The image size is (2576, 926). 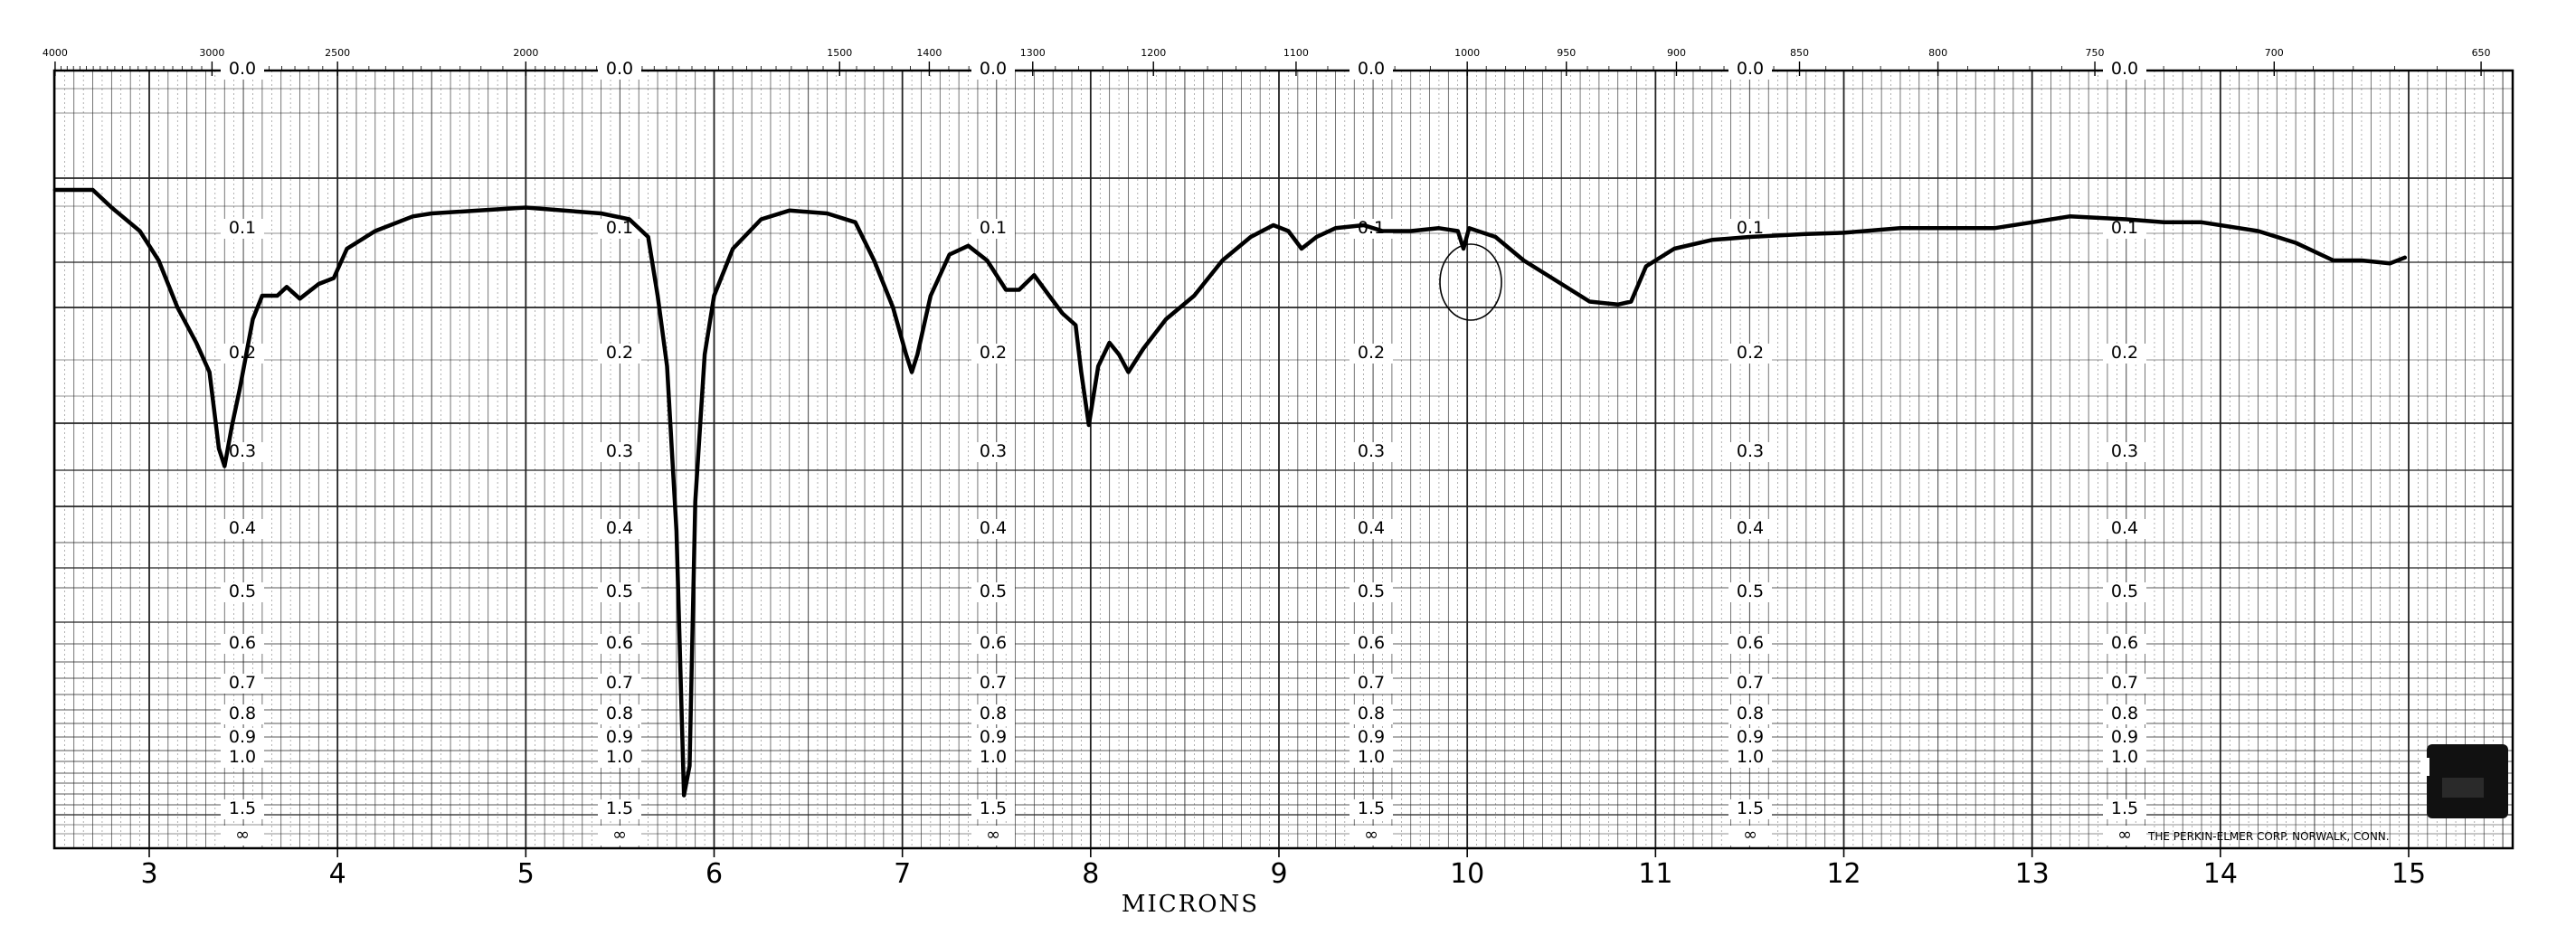 What do you see at coordinates (2275, 53) in the screenshot?
I see `wavenumber-tick-label: 700` at bounding box center [2275, 53].